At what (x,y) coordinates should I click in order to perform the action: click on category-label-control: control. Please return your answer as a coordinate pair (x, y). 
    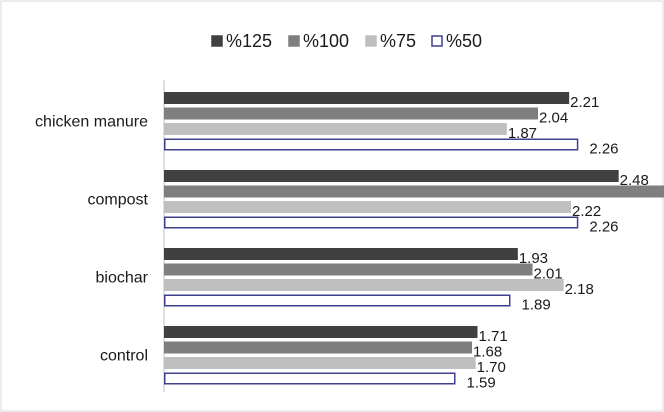
    Looking at the image, I should click on (124, 355).